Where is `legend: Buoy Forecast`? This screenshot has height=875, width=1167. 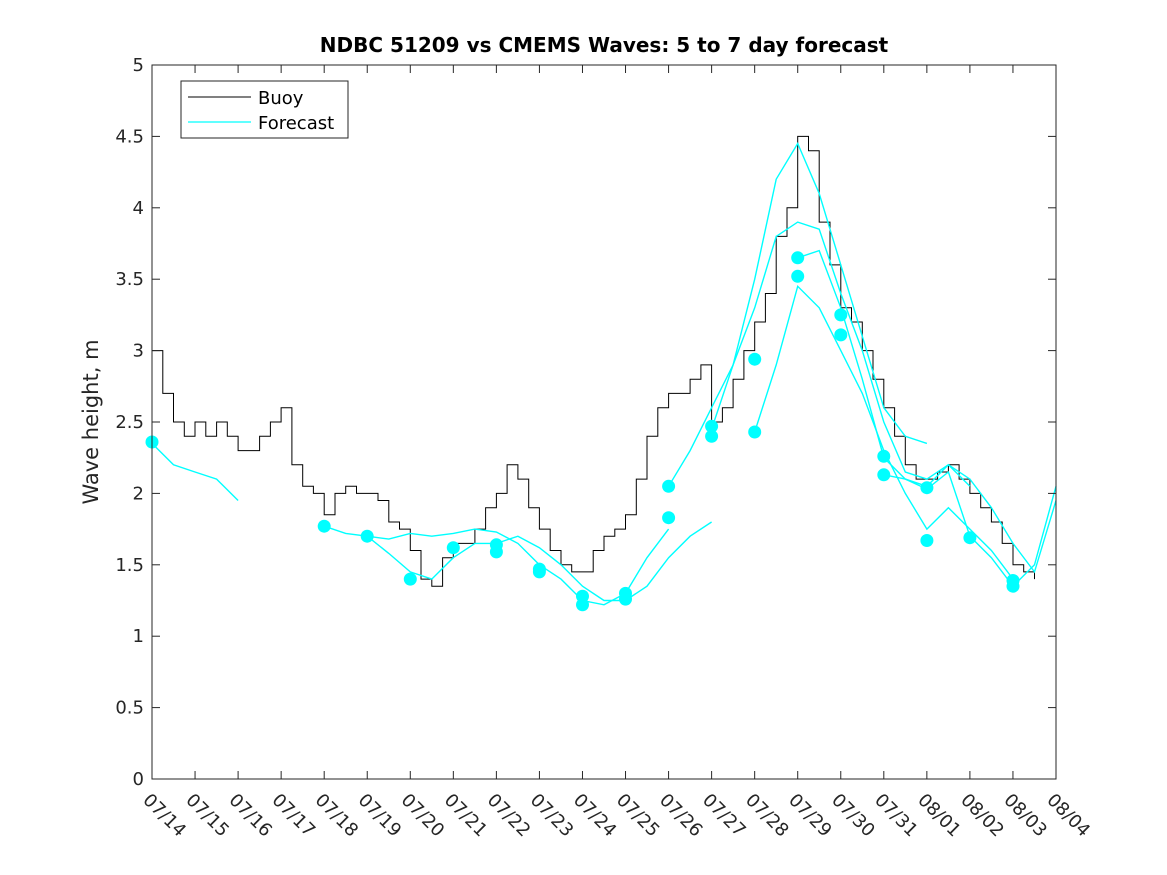
legend: Buoy Forecast is located at coordinates (264, 109).